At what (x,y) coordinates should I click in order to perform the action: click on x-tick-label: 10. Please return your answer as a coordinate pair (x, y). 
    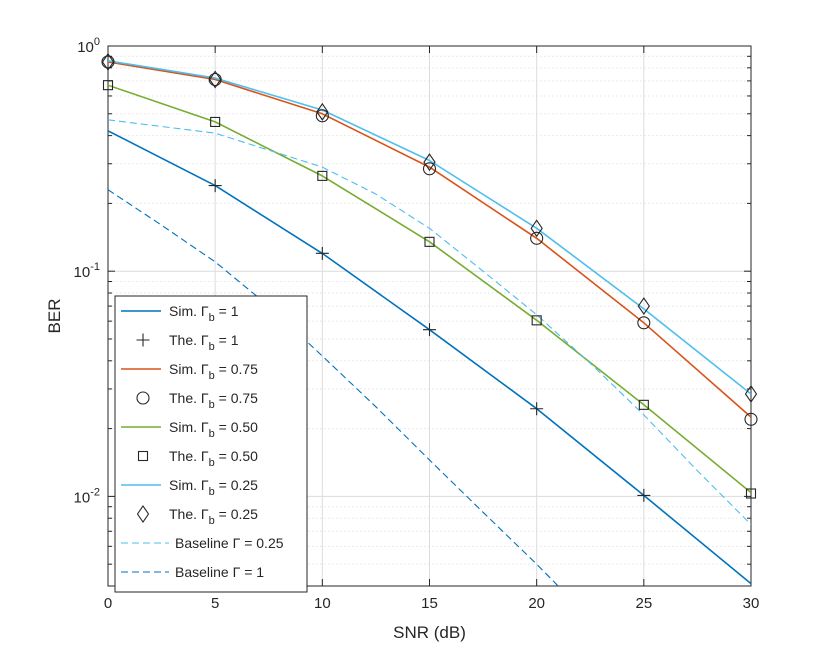
    Looking at the image, I should click on (322, 603).